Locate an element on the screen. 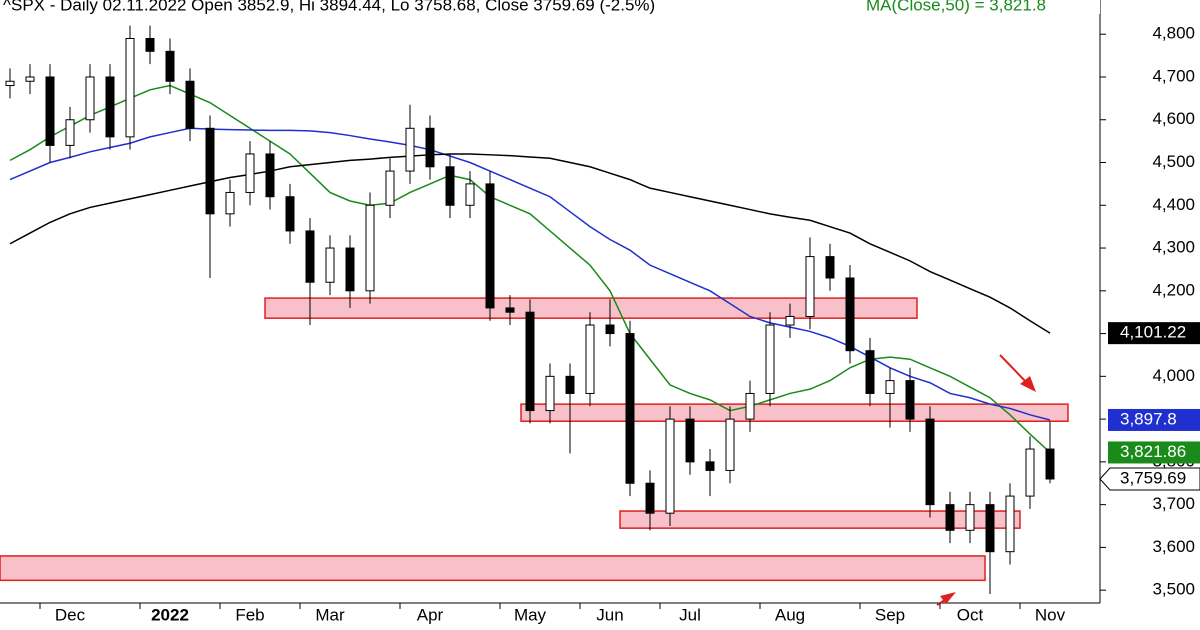 The height and width of the screenshot is (630, 1200). x-tick-label: Oct is located at coordinates (970, 614).